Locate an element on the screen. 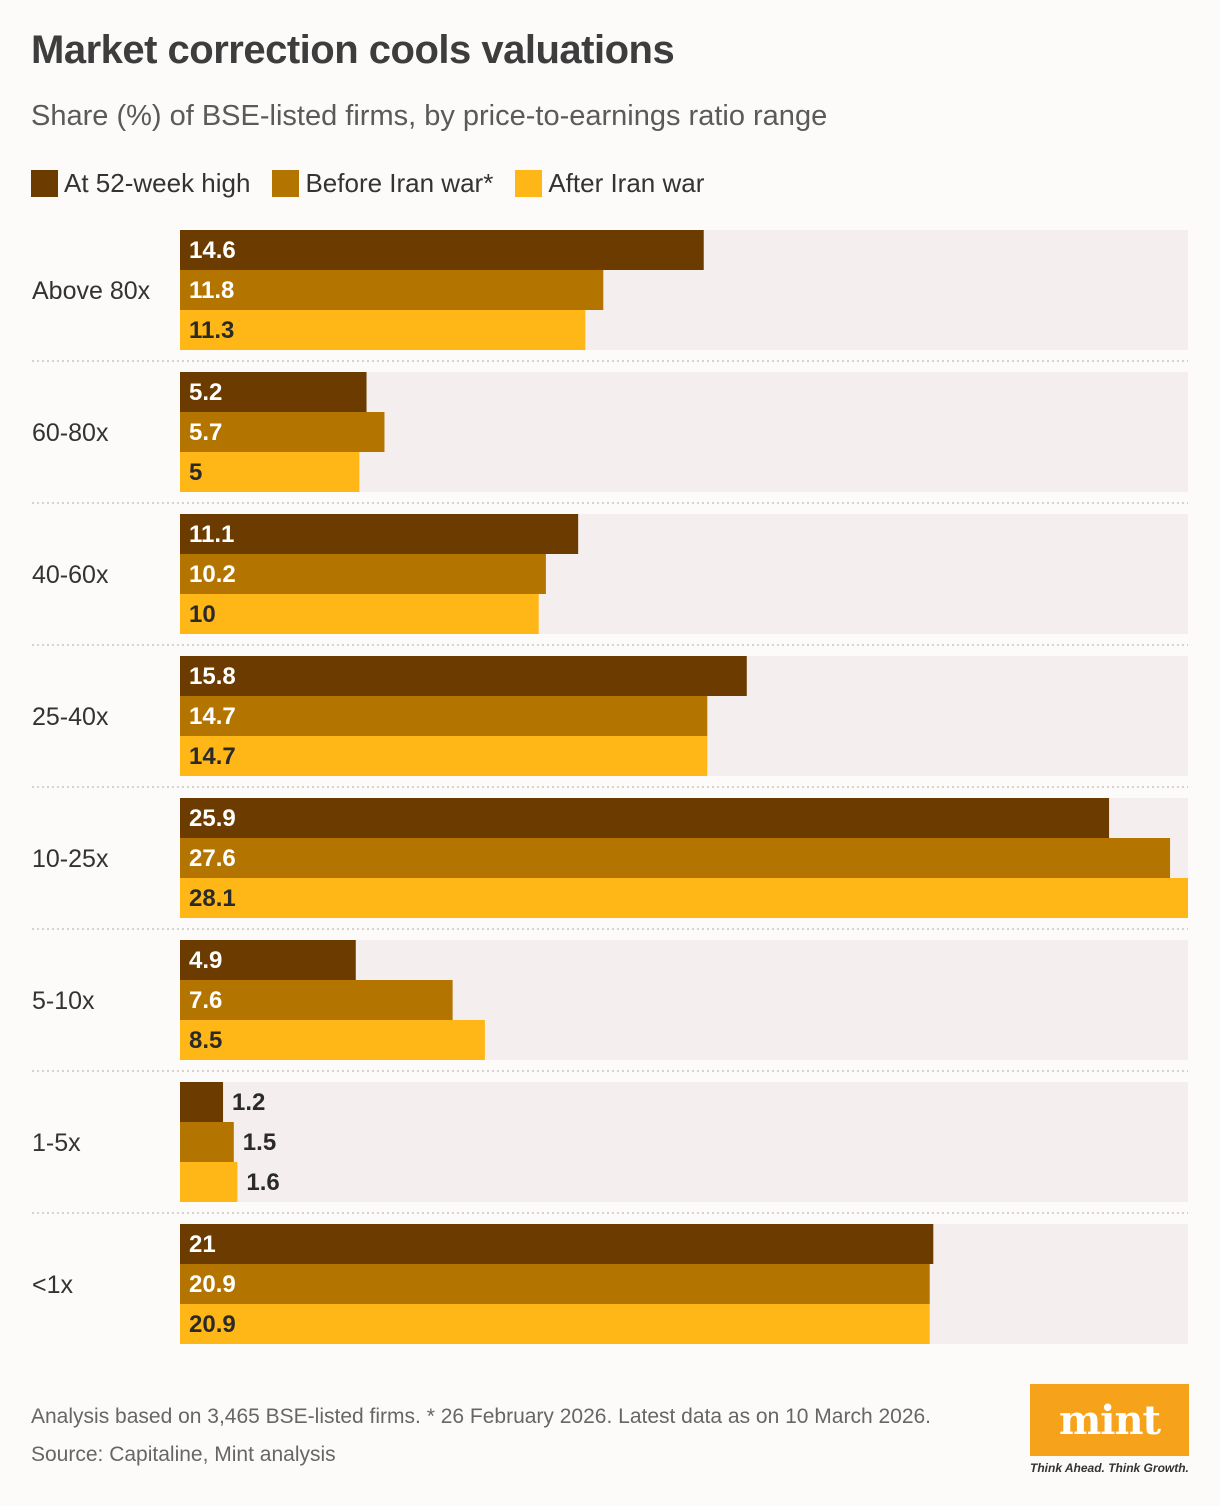  bar-value-label: 1.5 is located at coordinates (259, 1142).